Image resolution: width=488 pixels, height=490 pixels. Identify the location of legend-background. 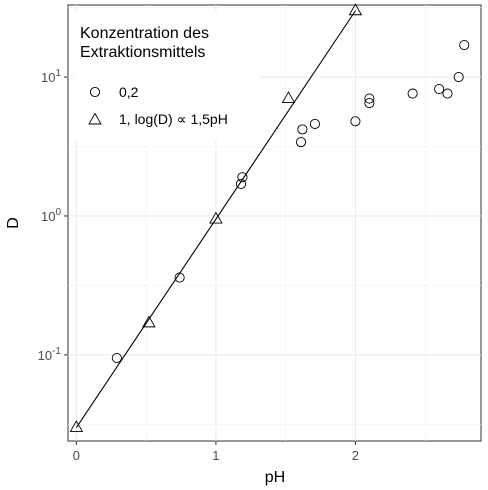
(167, 76).